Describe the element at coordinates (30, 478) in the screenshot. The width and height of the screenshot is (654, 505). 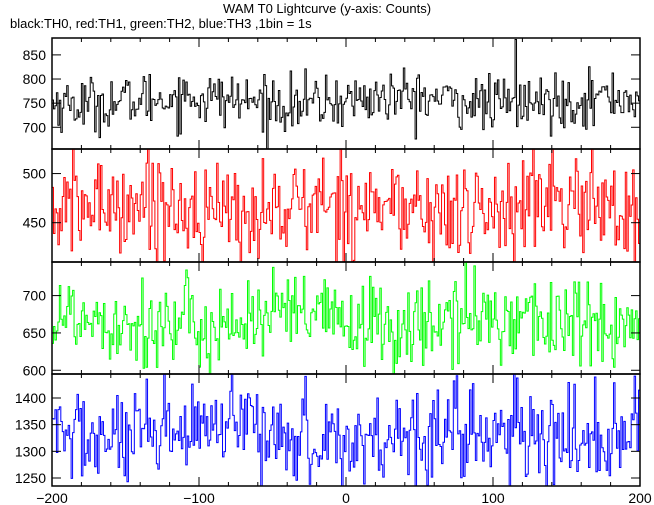
I see `y-tick-label: 1250` at that location.